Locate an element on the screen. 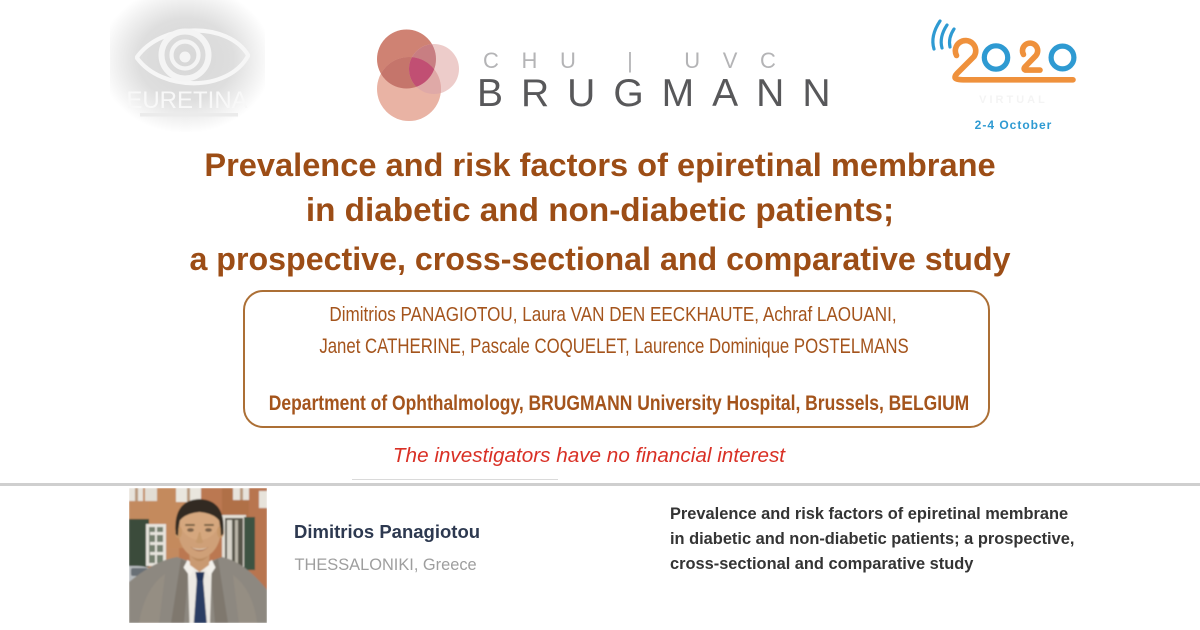 The image size is (1200, 630). svg-text: EURETINA is located at coordinates (186, 100).